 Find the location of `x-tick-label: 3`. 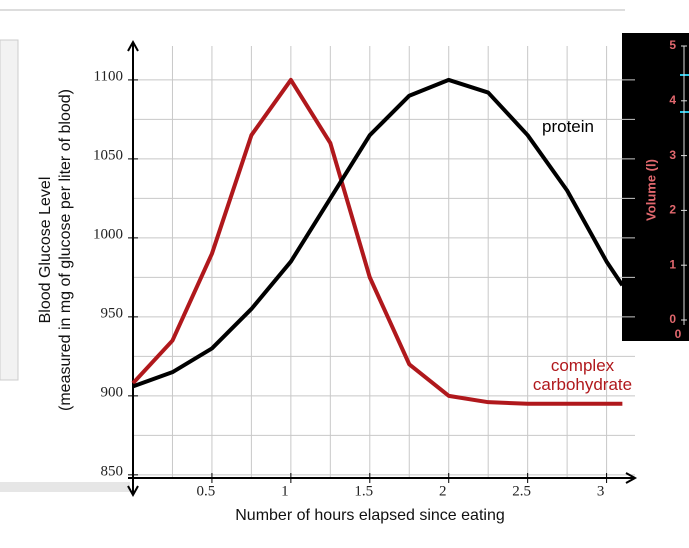

x-tick-label: 3 is located at coordinates (601, 491).